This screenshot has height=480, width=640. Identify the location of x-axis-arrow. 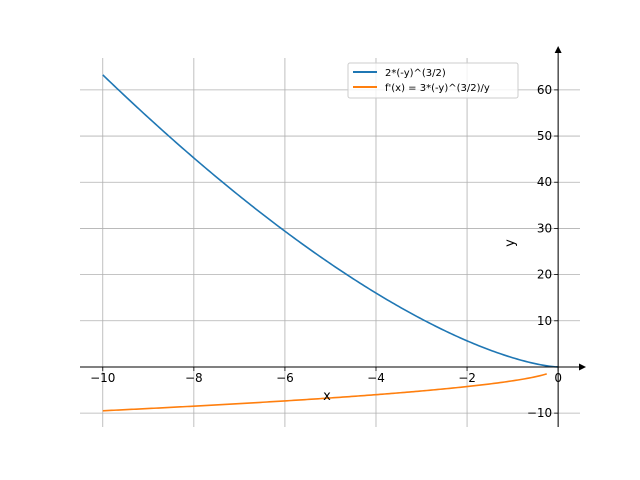
(582, 367).